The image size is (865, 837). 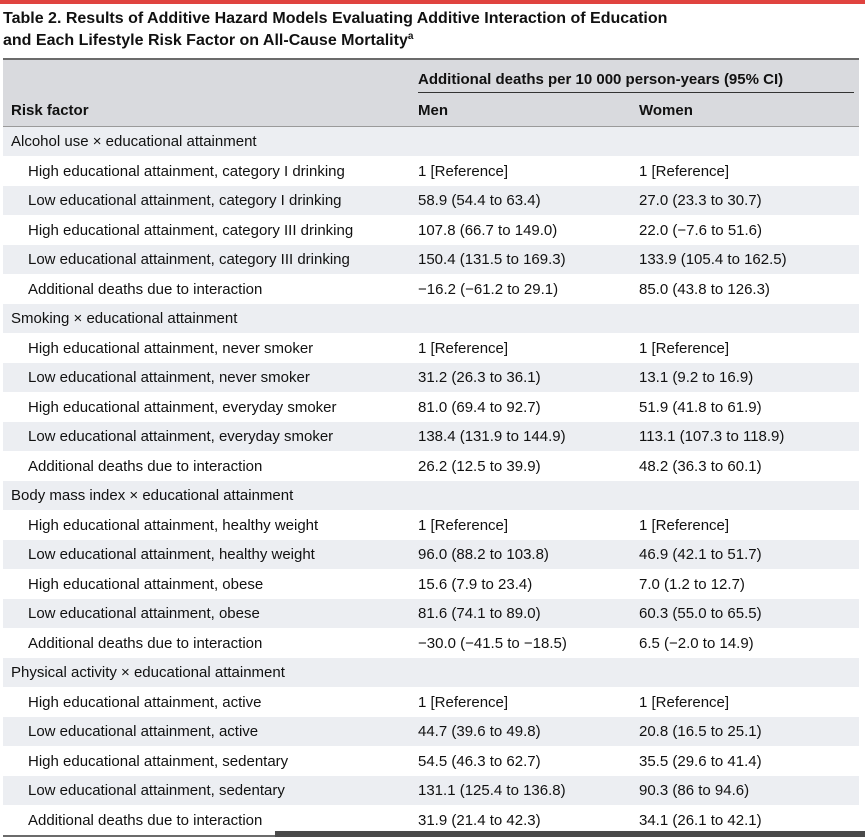 I want to click on column-header-women: Women, so click(x=666, y=110).